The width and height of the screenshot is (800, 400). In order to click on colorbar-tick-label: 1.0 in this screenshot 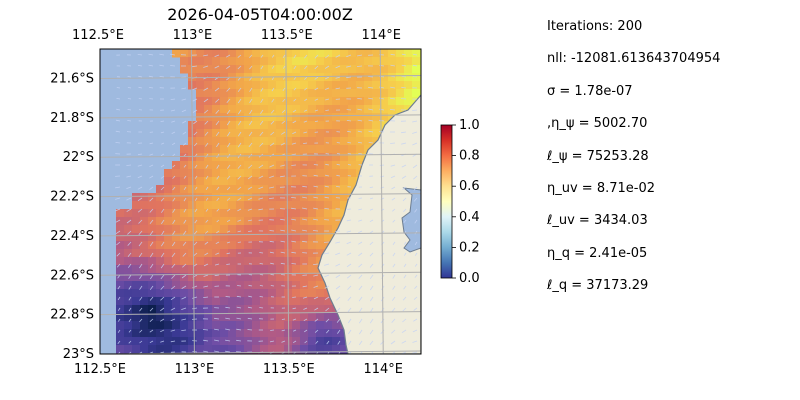, I will do `click(469, 125)`.